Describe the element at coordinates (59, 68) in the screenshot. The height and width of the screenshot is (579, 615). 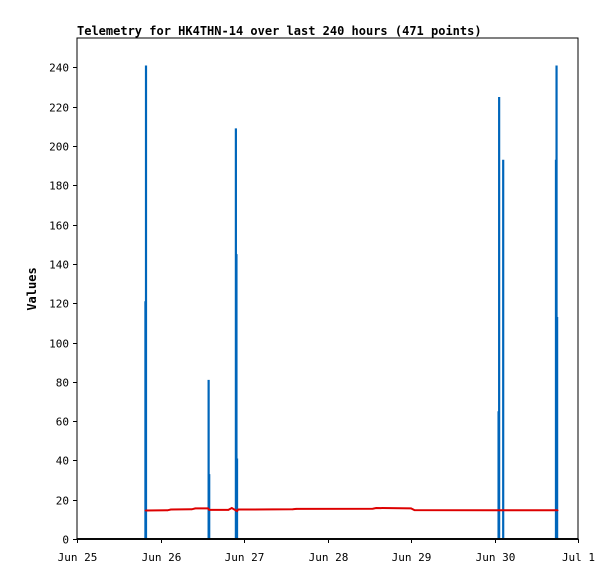
I see `y-tick-label: 240` at that location.